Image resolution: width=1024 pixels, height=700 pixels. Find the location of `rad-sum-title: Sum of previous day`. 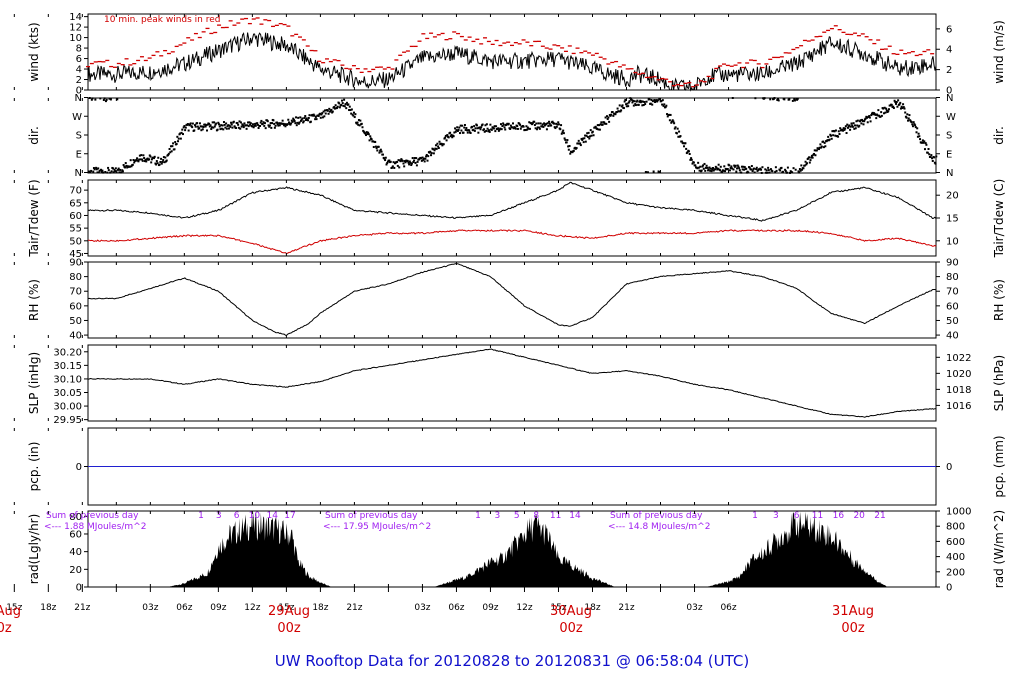

rad-sum-title: Sum of previous day is located at coordinates (656, 516).